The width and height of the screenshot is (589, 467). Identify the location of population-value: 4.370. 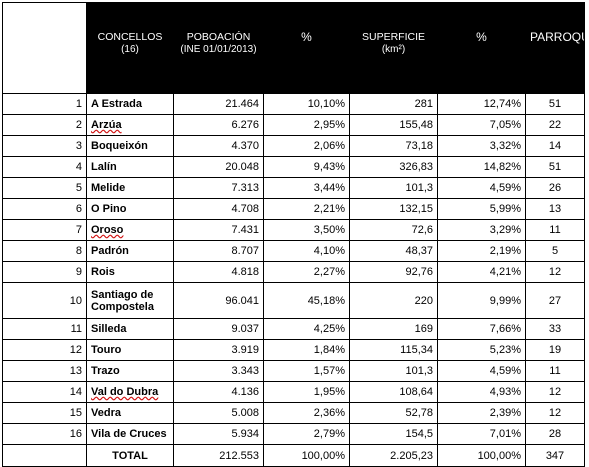
(218, 146).